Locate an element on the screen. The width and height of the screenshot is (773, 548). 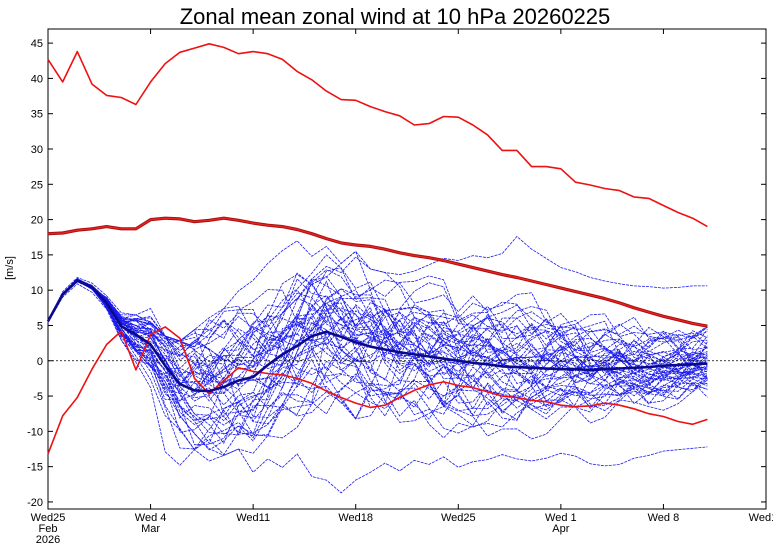
y-tick-label: 45 is located at coordinates (37, 44).